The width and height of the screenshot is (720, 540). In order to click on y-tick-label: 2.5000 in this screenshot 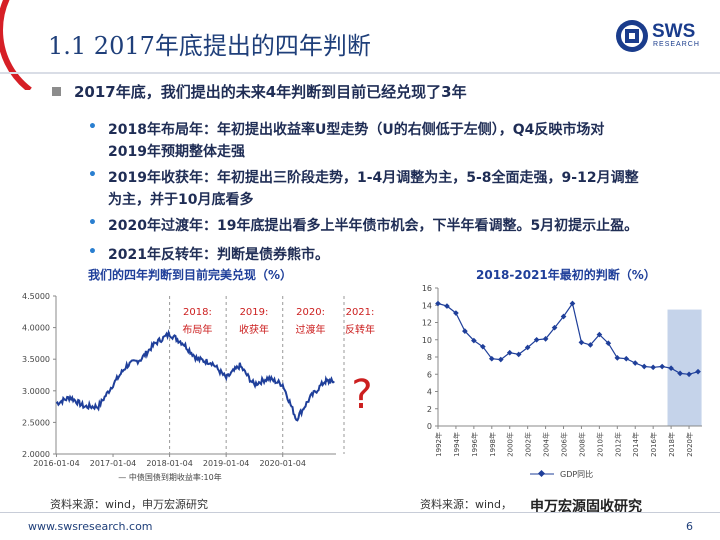, I will do `click(36, 422)`.